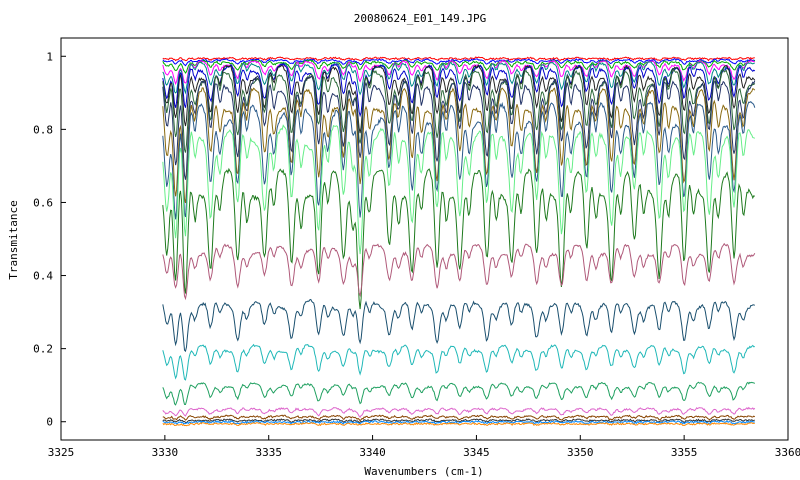 Image resolution: width=800 pixels, height=480 pixels. What do you see at coordinates (43, 276) in the screenshot?
I see `y-tick-label: 0.4` at bounding box center [43, 276].